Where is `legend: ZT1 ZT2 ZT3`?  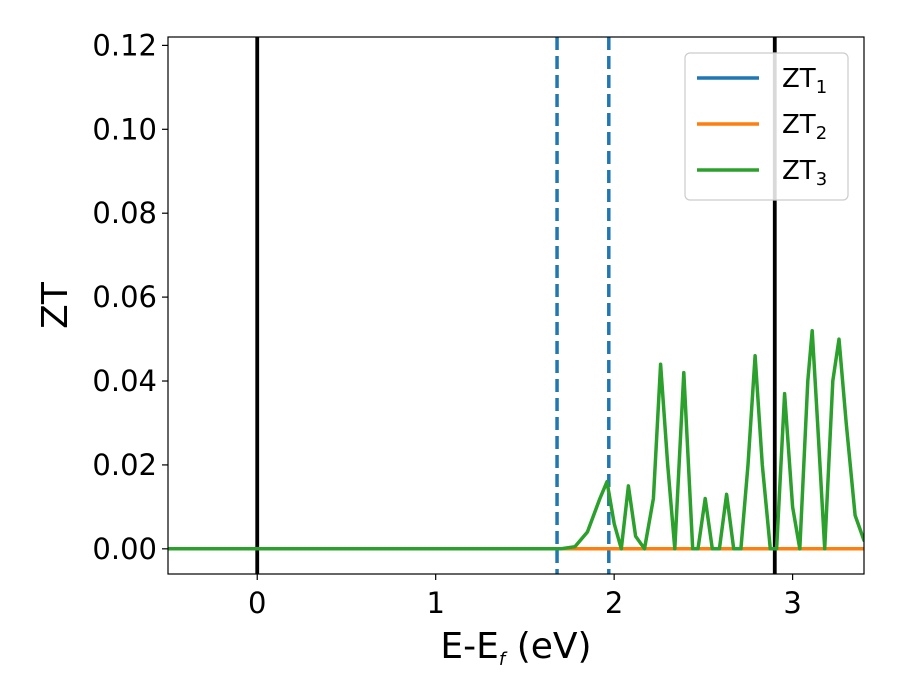
legend: ZT1 ZT2 ZT3 is located at coordinates (766, 126).